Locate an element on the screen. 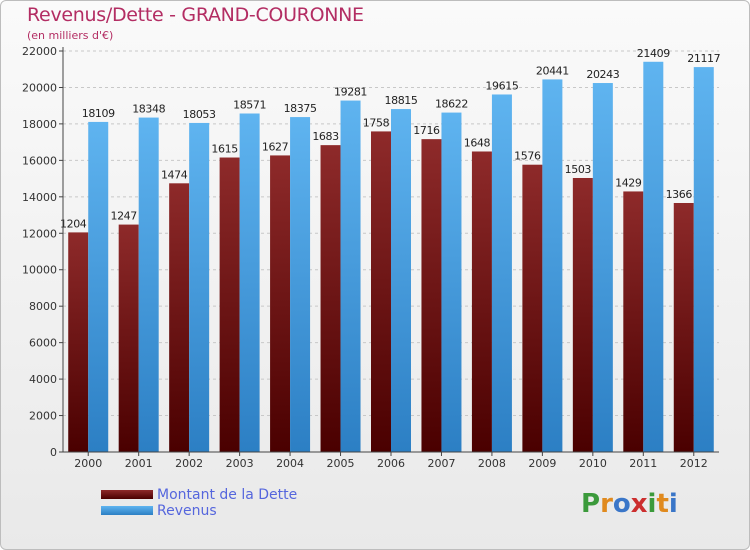  data-label-revenus: 19281 is located at coordinates (350, 92).